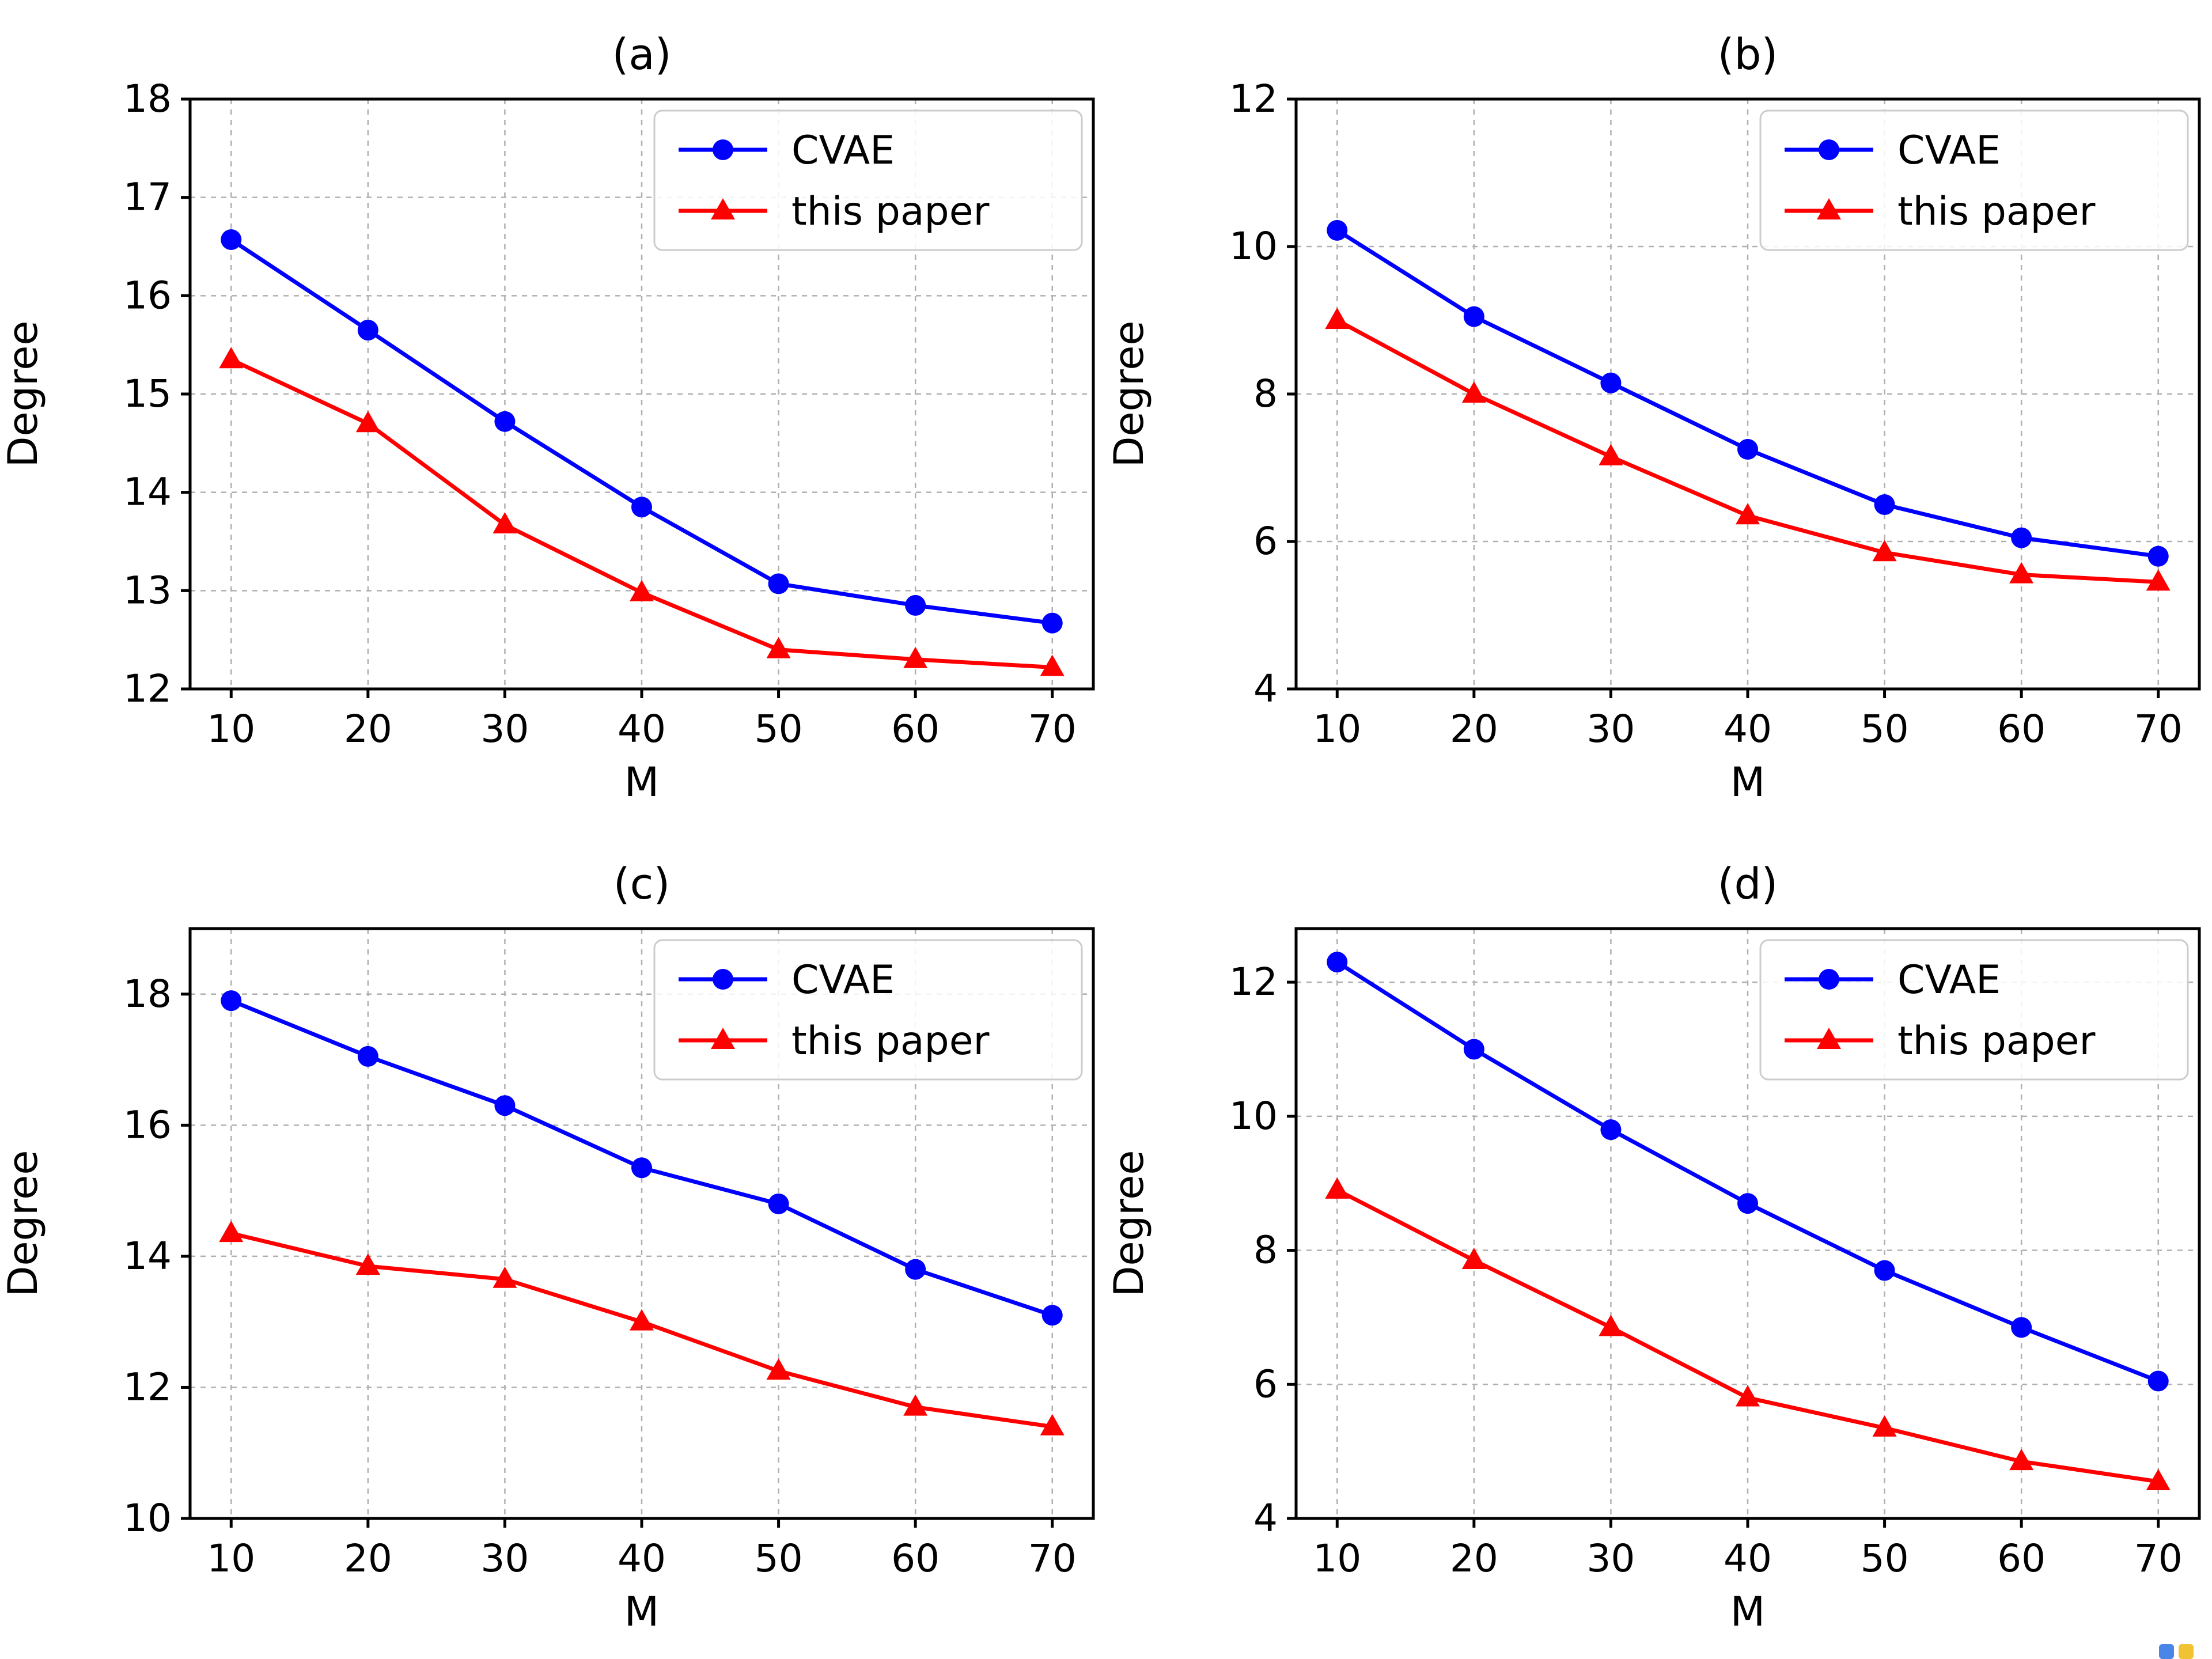  I want to click on y-tick-label: 6, so click(1265, 541).